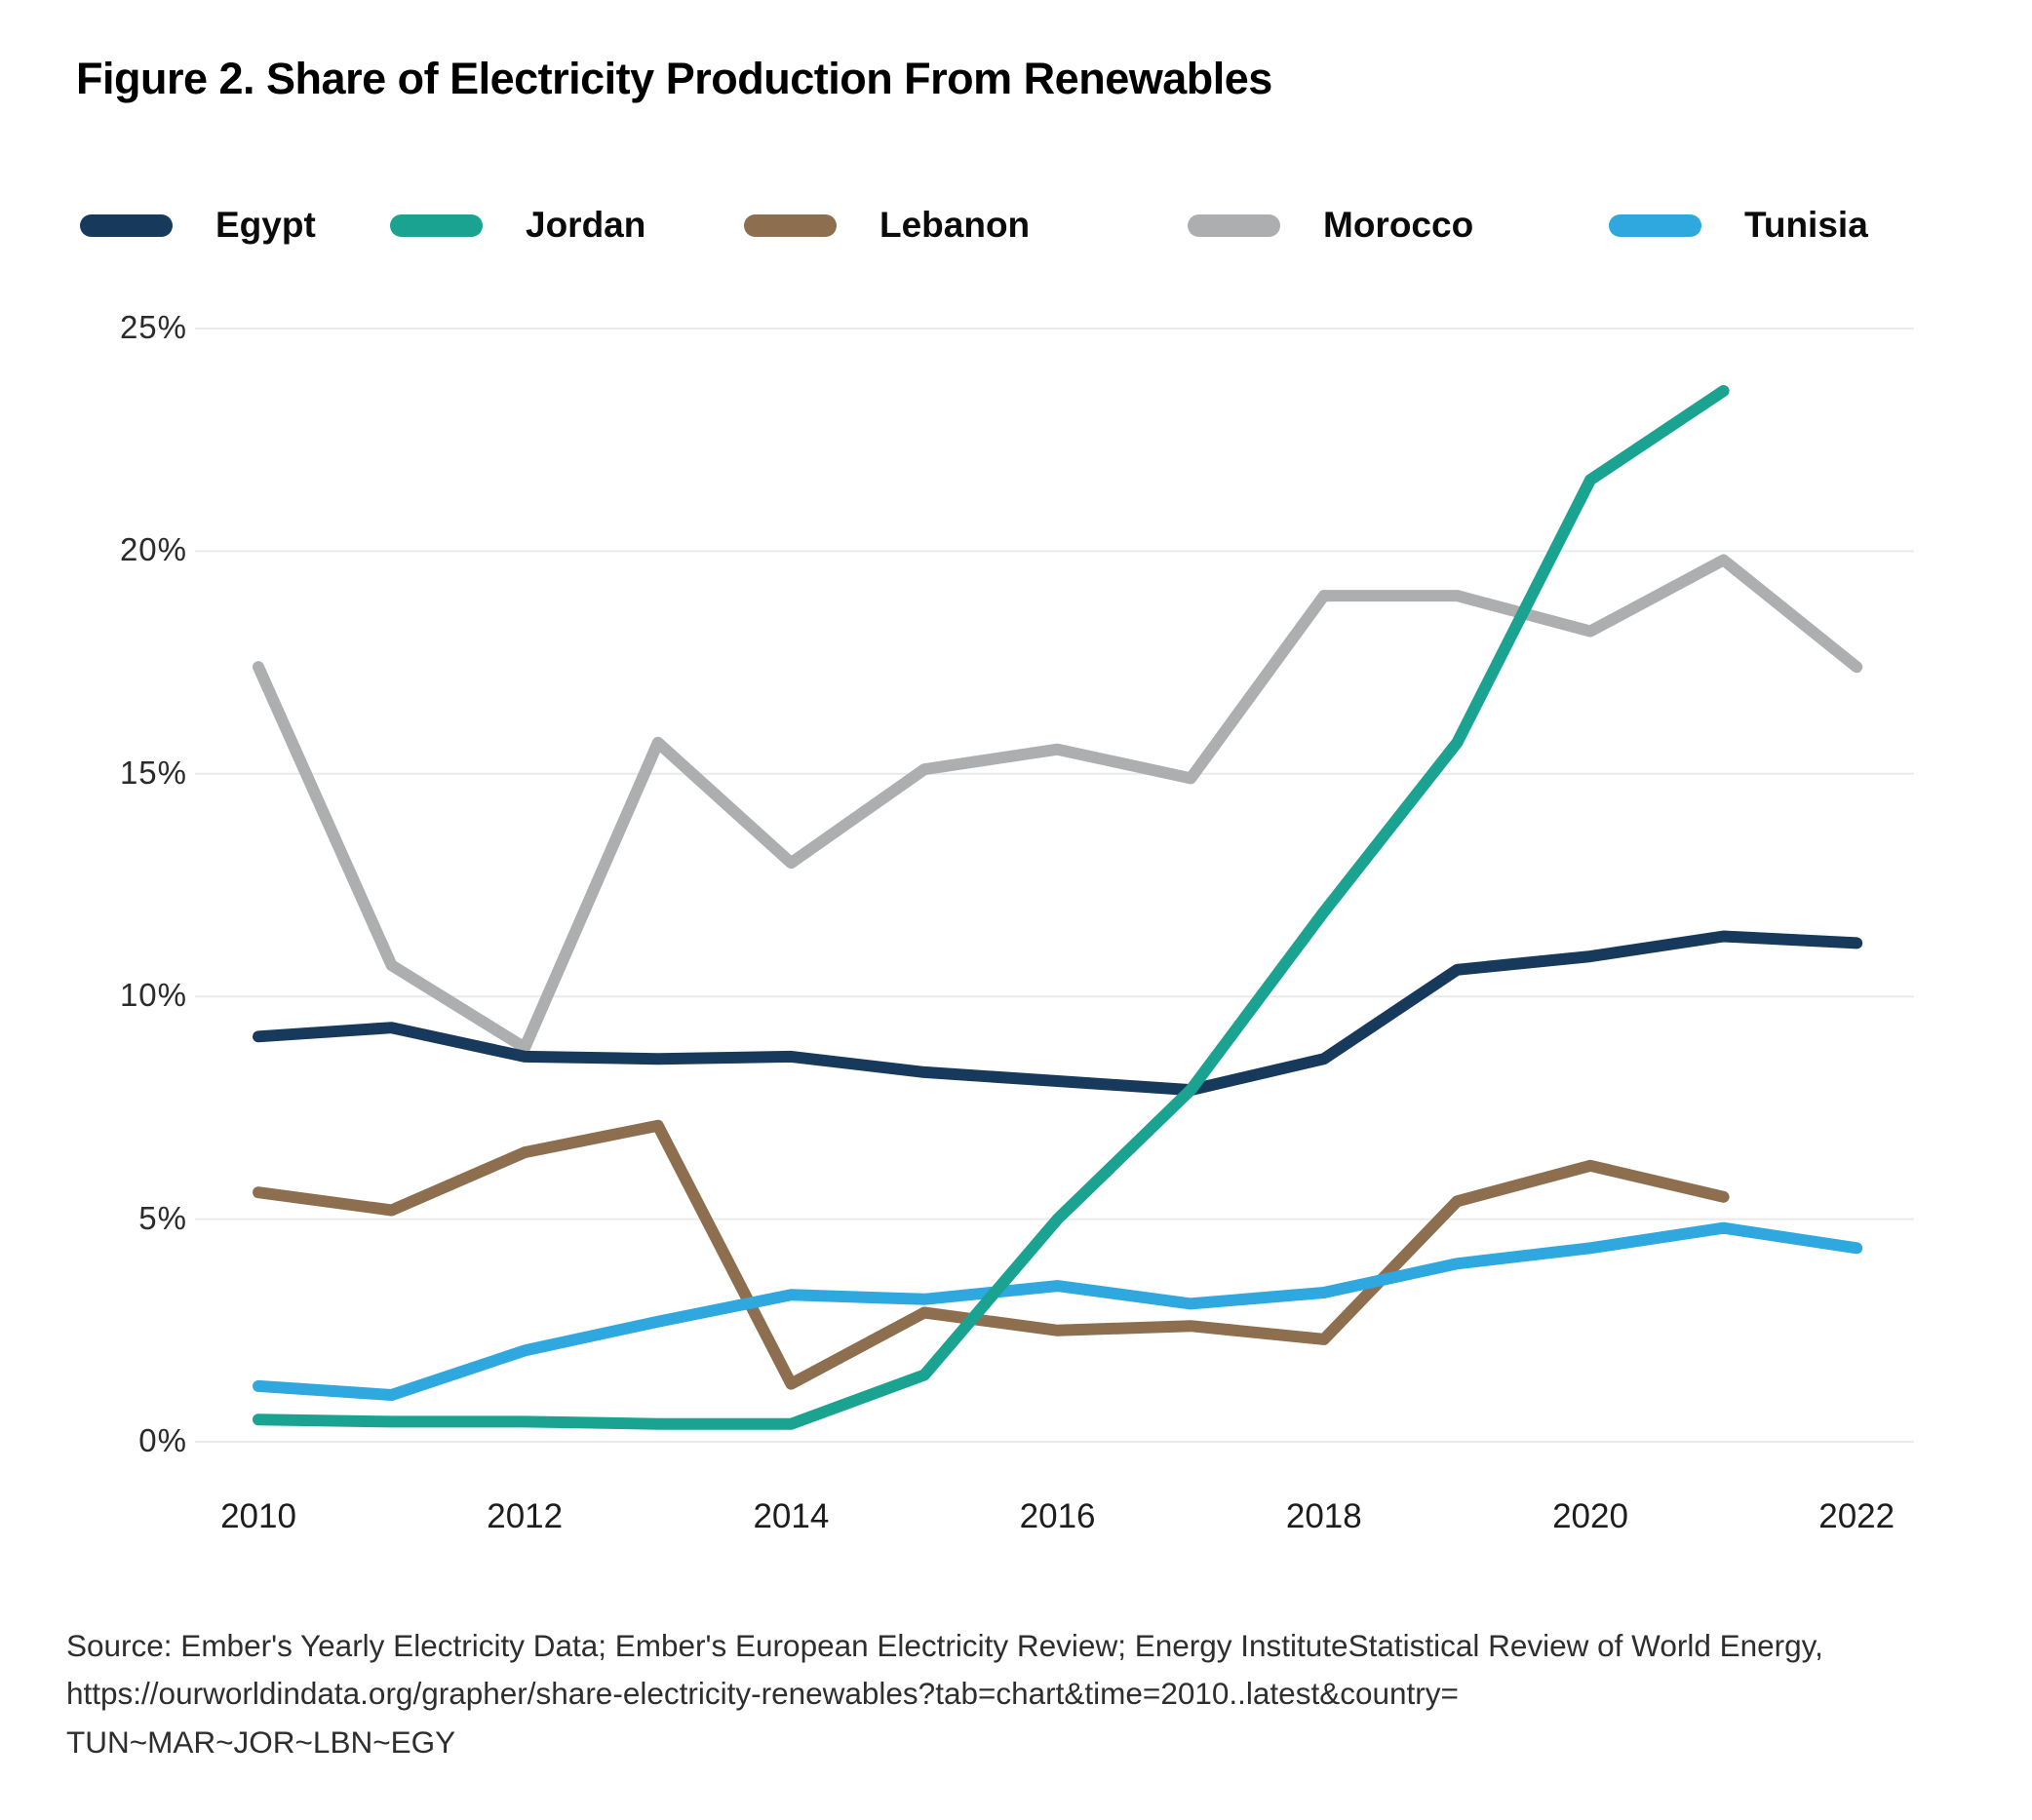 The height and width of the screenshot is (1820, 2032). Describe the element at coordinates (1323, 1516) in the screenshot. I see `x-tick-2018: 2018` at that location.